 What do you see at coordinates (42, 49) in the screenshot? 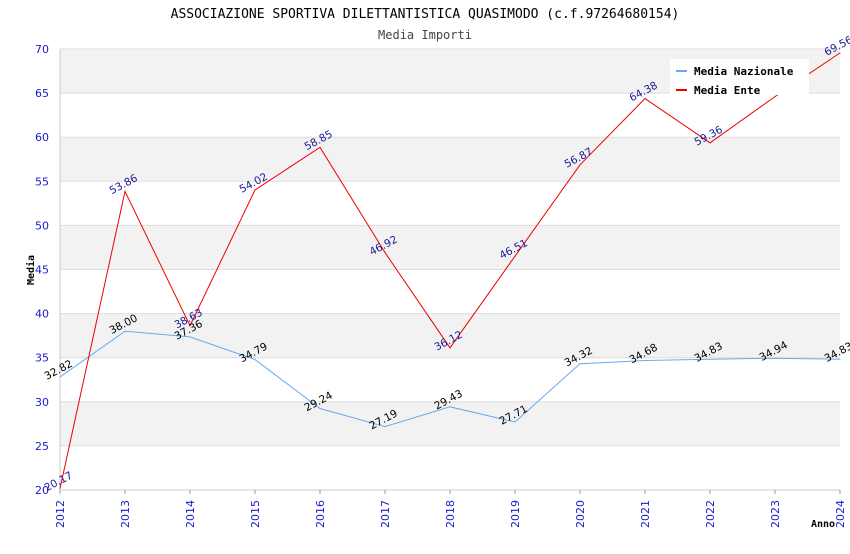
I see `y-tick-label: 70` at bounding box center [42, 49].